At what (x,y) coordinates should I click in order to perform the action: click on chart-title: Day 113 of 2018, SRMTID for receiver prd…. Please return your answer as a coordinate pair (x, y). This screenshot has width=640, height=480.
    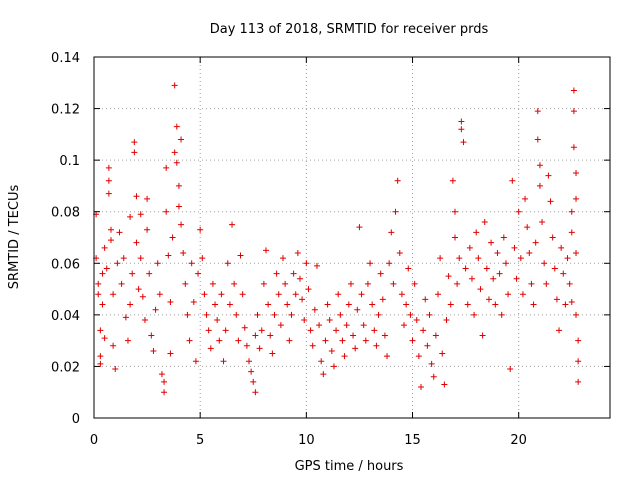
    Looking at the image, I should click on (349, 29).